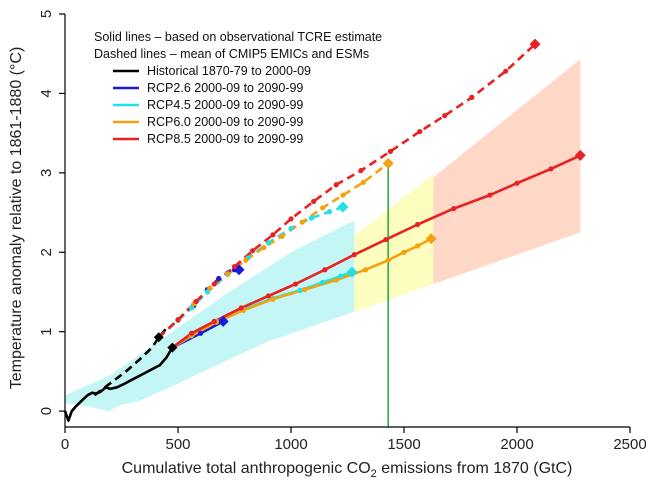  Describe the element at coordinates (46, 332) in the screenshot. I see `y-tick-label: 1` at that location.